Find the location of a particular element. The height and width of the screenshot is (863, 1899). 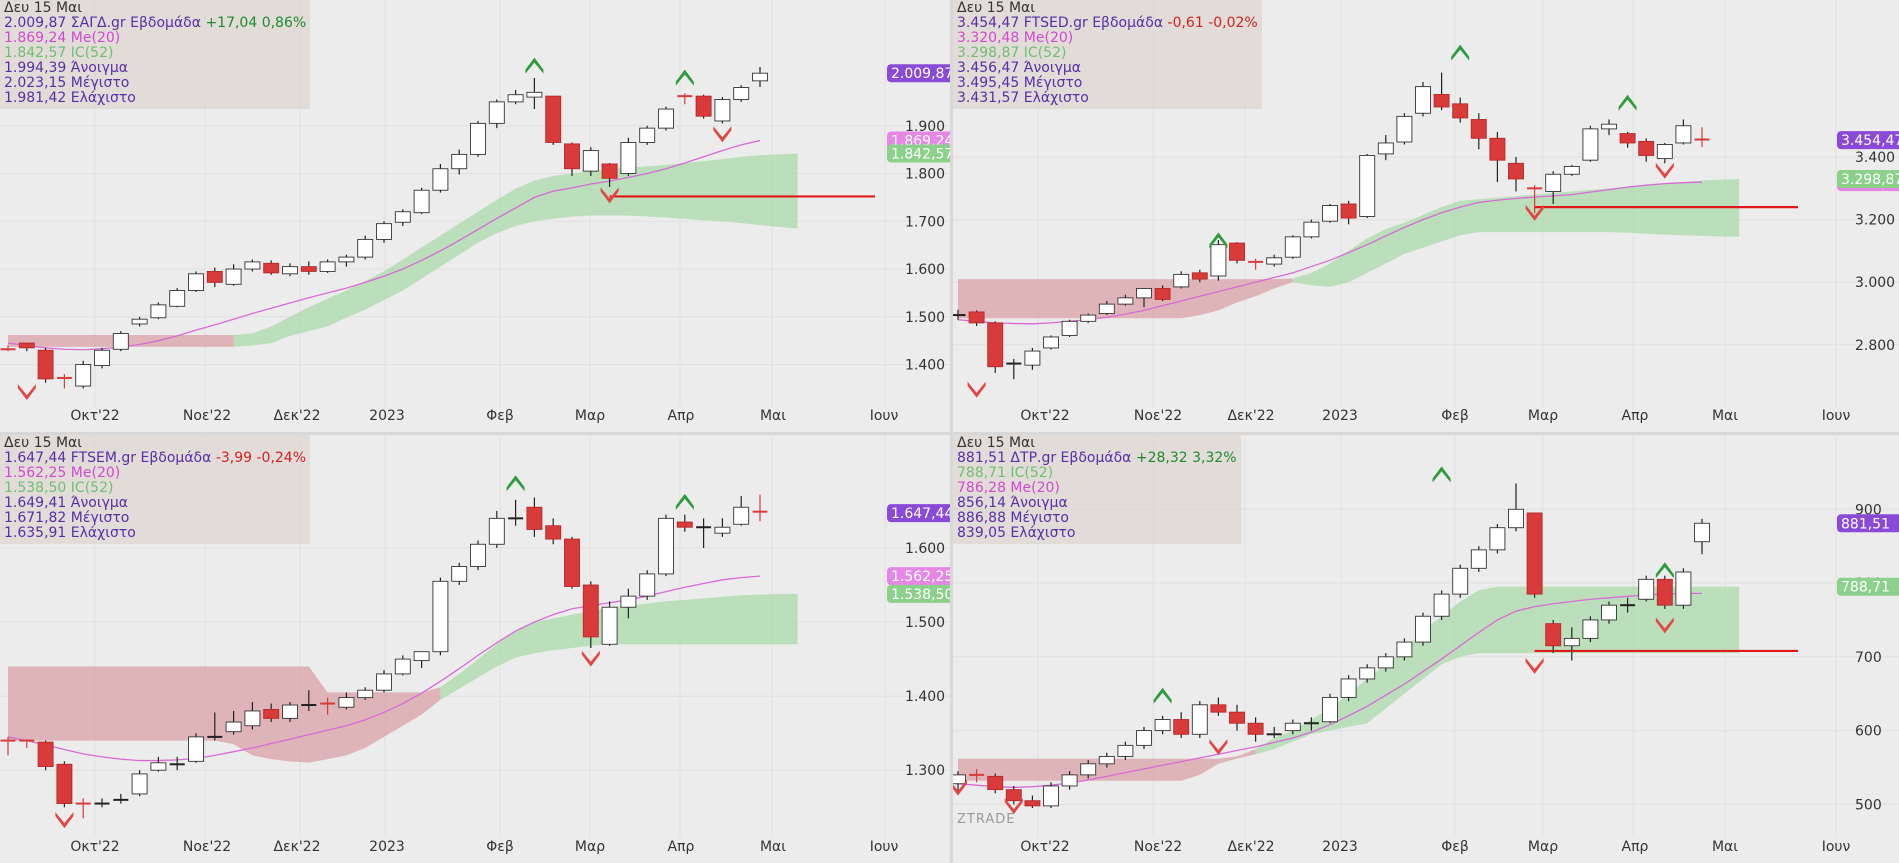

header-change: -0,61 -0,02% is located at coordinates (1212, 23).